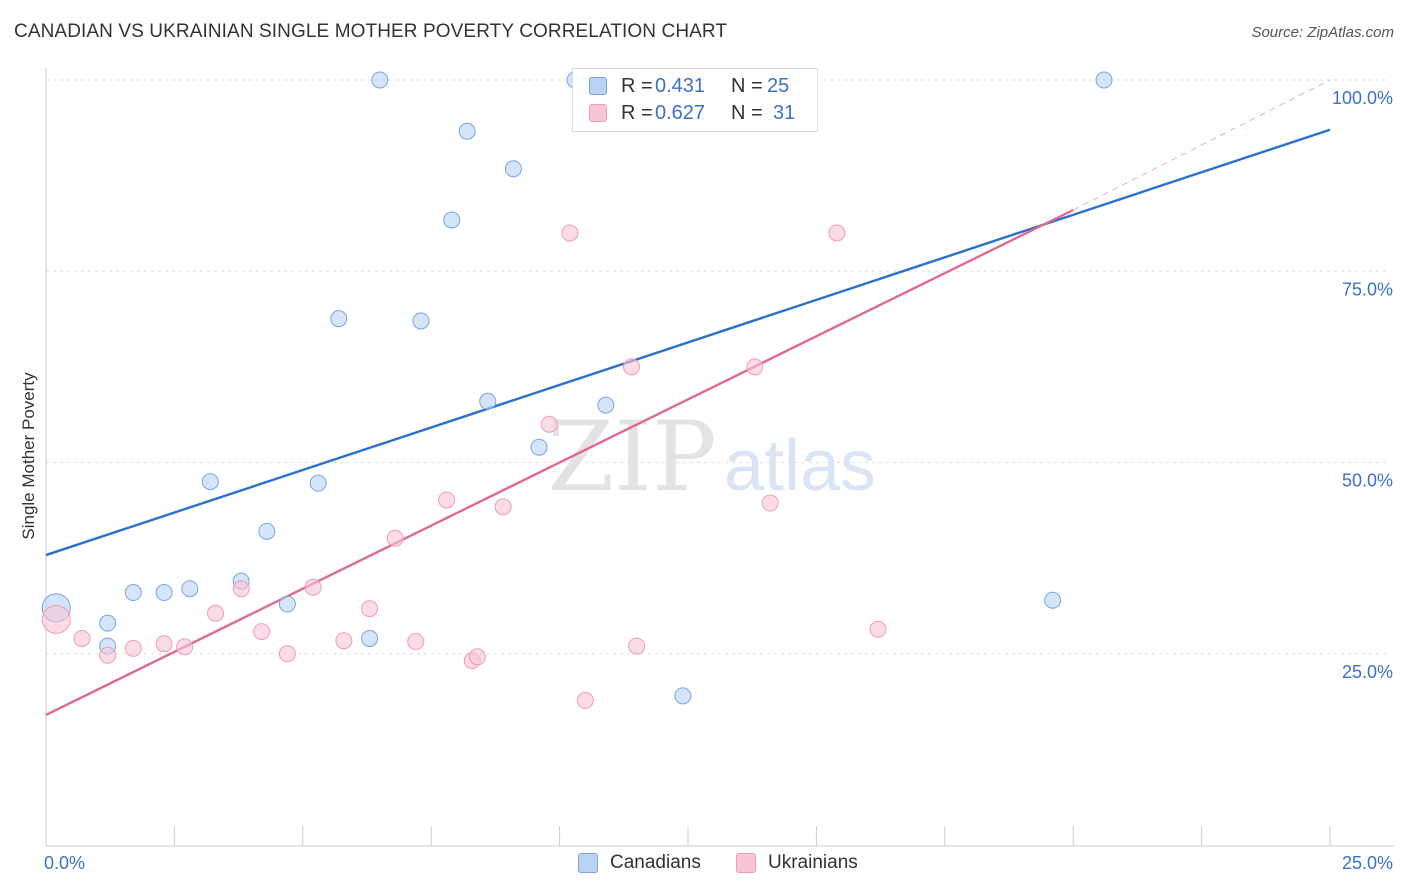 The width and height of the screenshot is (1406, 892). What do you see at coordinates (680, 113) in the screenshot?
I see `legend-r-value: 0.627` at bounding box center [680, 113].